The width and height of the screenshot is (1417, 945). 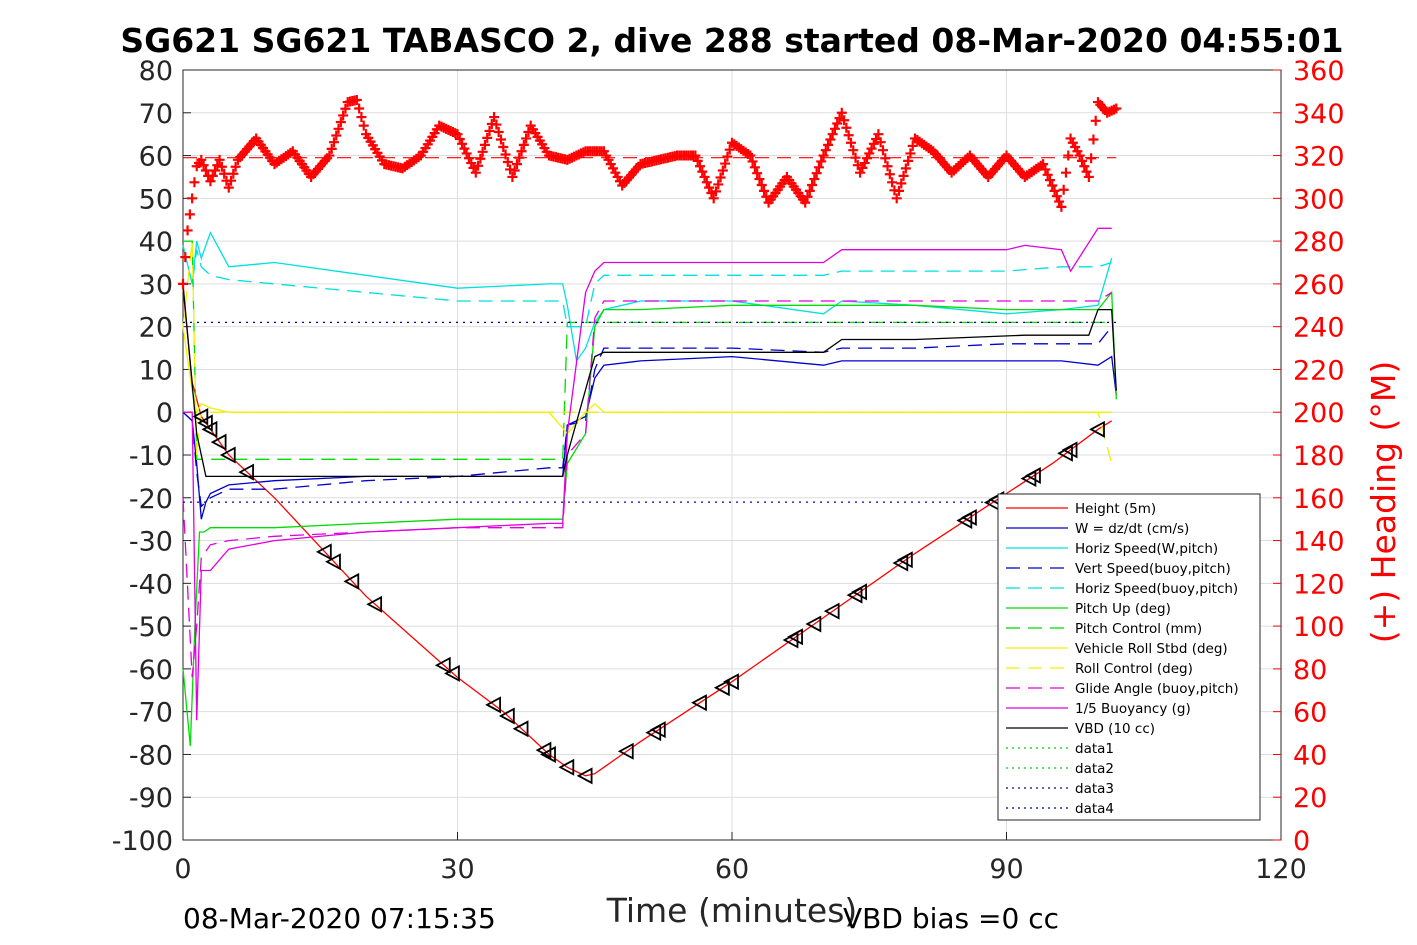 I want to click on legend-label: Vehicle Roll Stbd (deg), so click(x=1151, y=649).